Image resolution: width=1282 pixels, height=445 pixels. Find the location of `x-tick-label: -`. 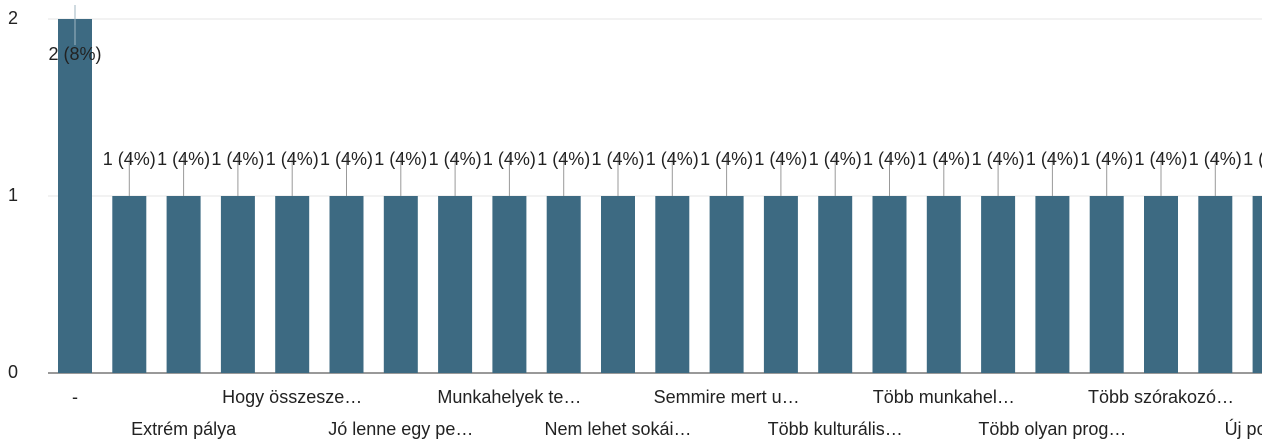

x-tick-label: - is located at coordinates (75, 397).